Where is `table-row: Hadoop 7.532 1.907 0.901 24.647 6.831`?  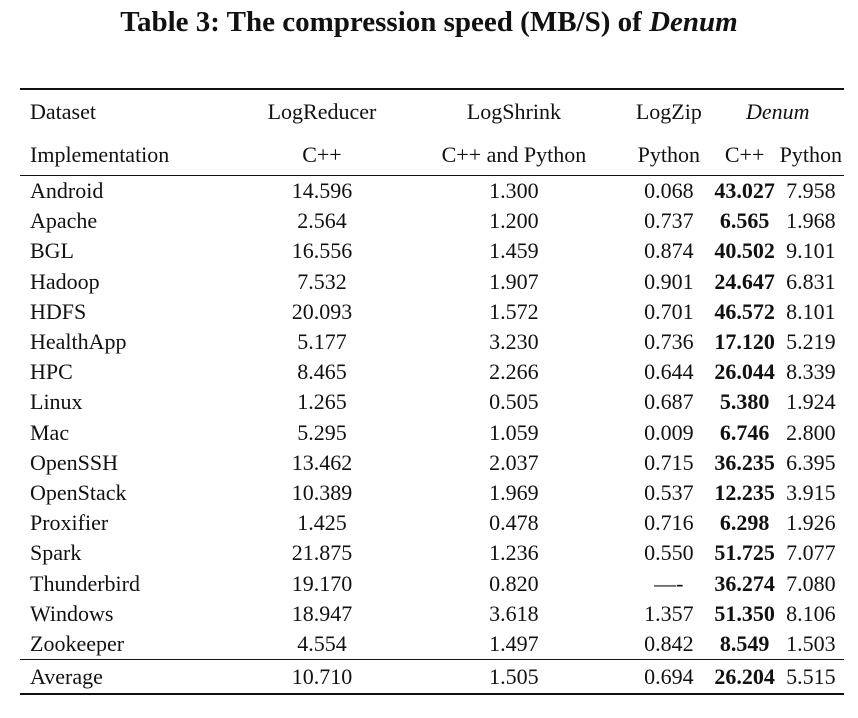 table-row: Hadoop 7.532 1.907 0.901 24.647 6.831 is located at coordinates (432, 282).